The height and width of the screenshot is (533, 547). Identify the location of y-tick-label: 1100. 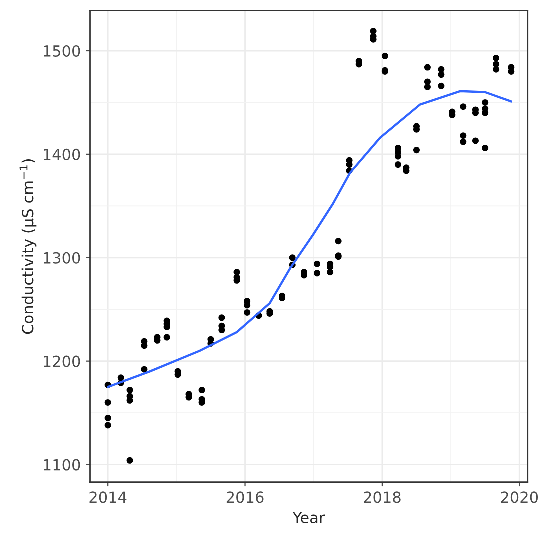
(62, 465).